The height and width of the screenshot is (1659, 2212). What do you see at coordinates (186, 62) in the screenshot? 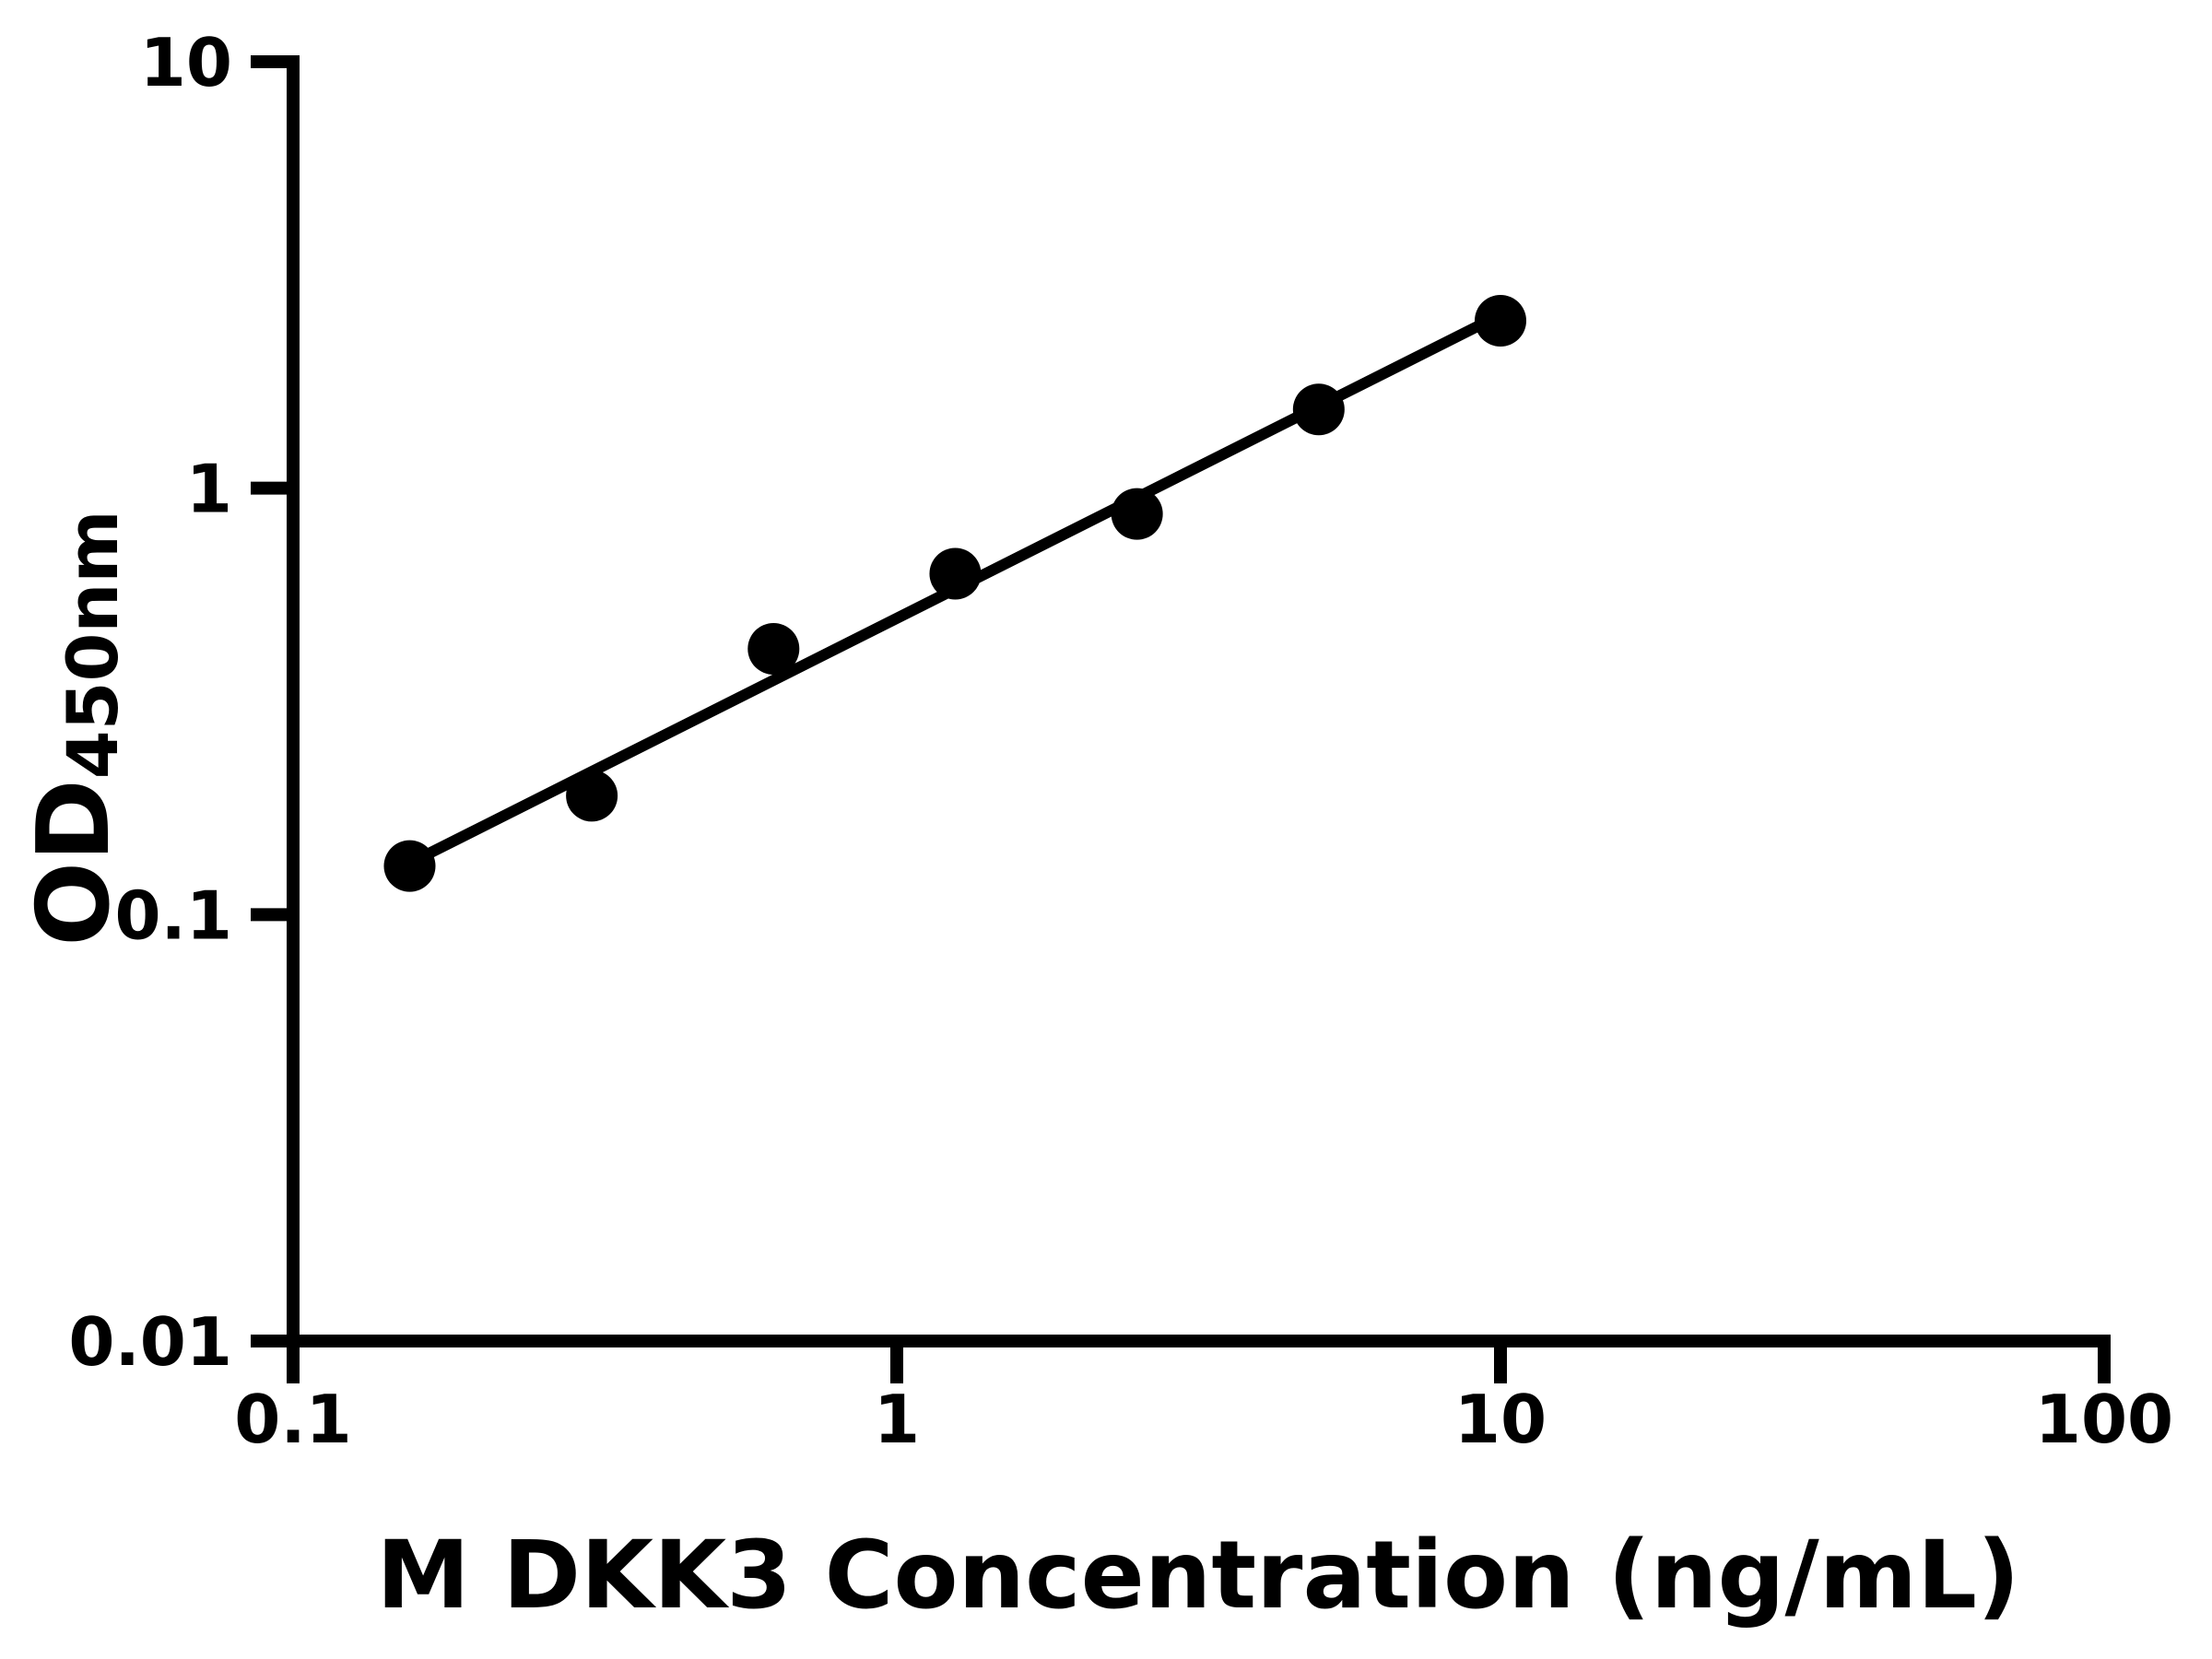
I see `y-tick-label: 10` at bounding box center [186, 62].